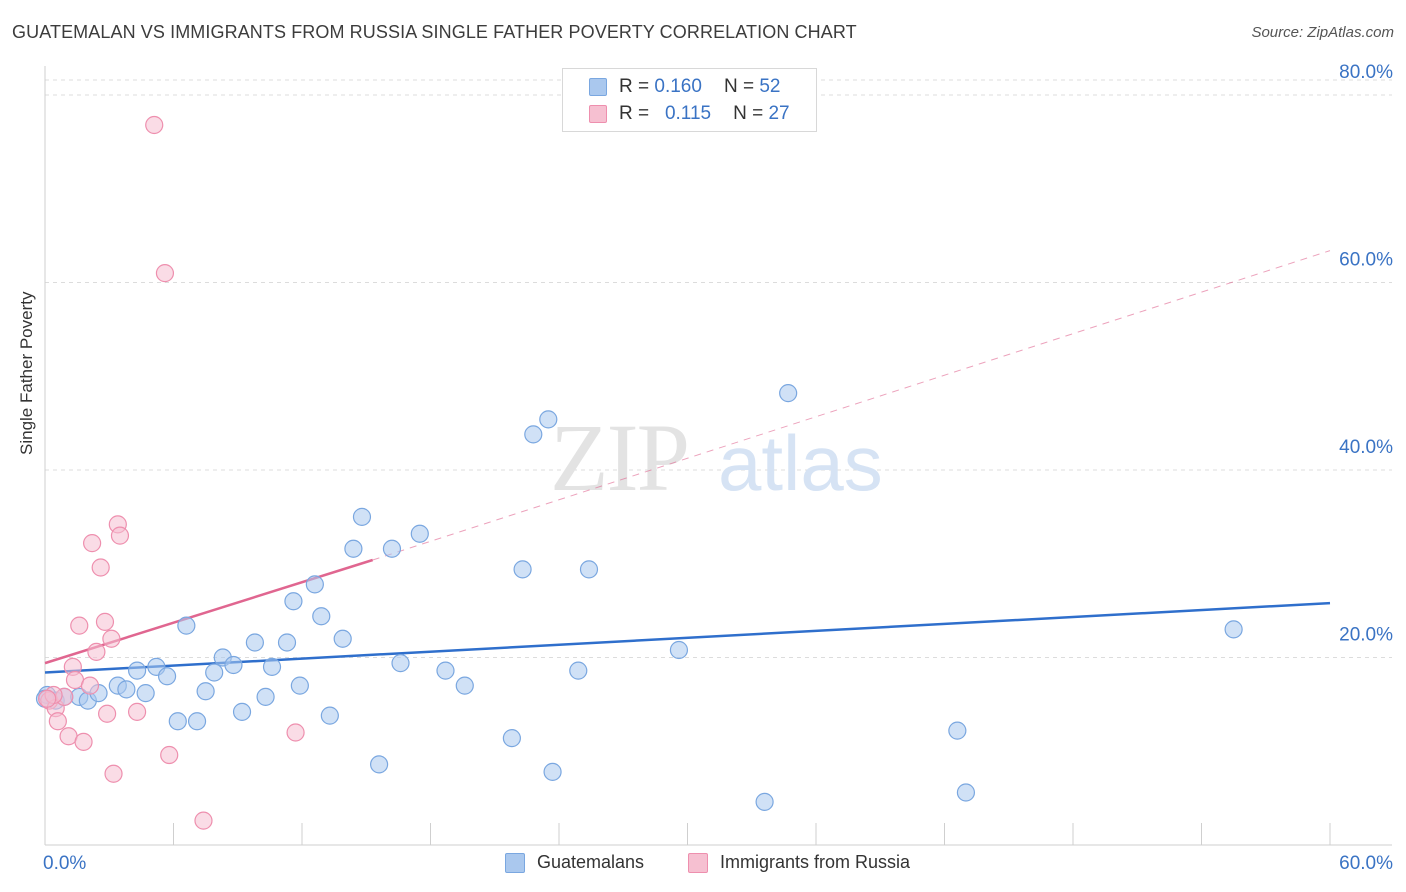  What do you see at coordinates (800, 463) in the screenshot?
I see `watermark-atlas: atlas` at bounding box center [800, 463].